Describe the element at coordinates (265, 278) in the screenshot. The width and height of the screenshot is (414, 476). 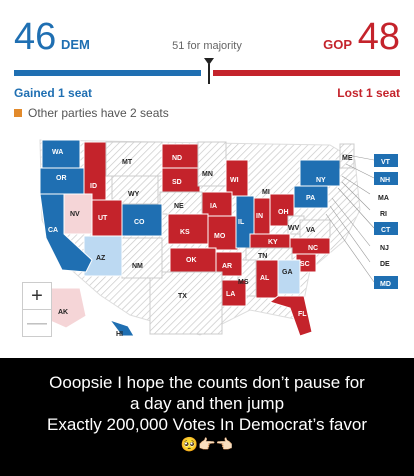
I see `state-label: AL` at that location.